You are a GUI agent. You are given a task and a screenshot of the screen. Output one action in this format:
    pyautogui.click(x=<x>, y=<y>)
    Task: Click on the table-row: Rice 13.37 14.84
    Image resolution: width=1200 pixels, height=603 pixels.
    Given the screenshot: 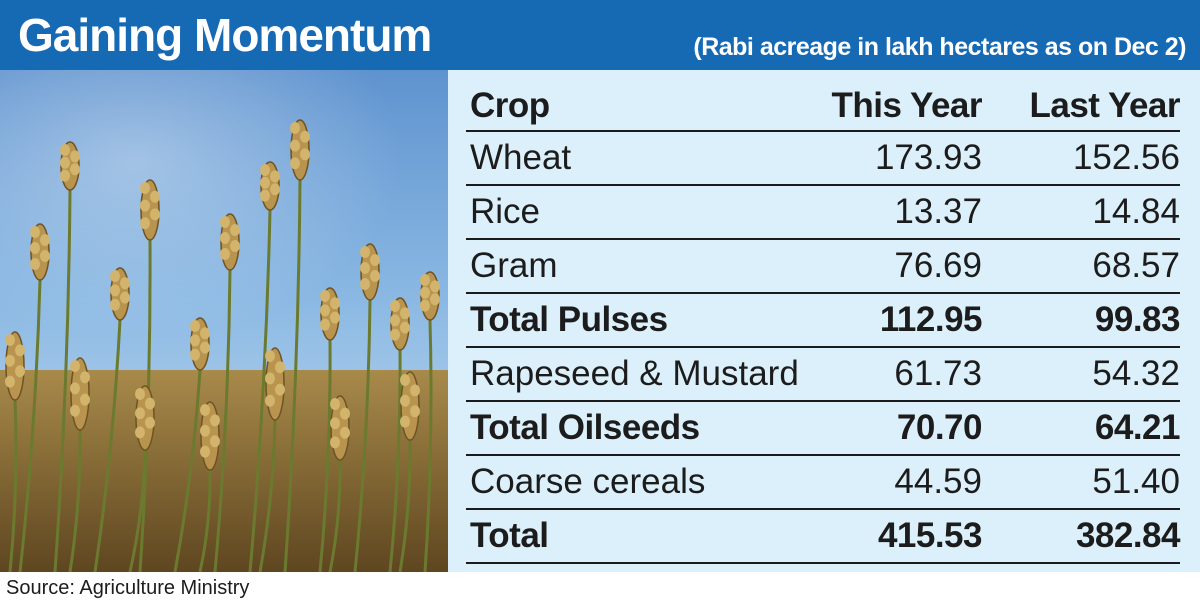 What is the action you would take?
    pyautogui.click(x=823, y=213)
    